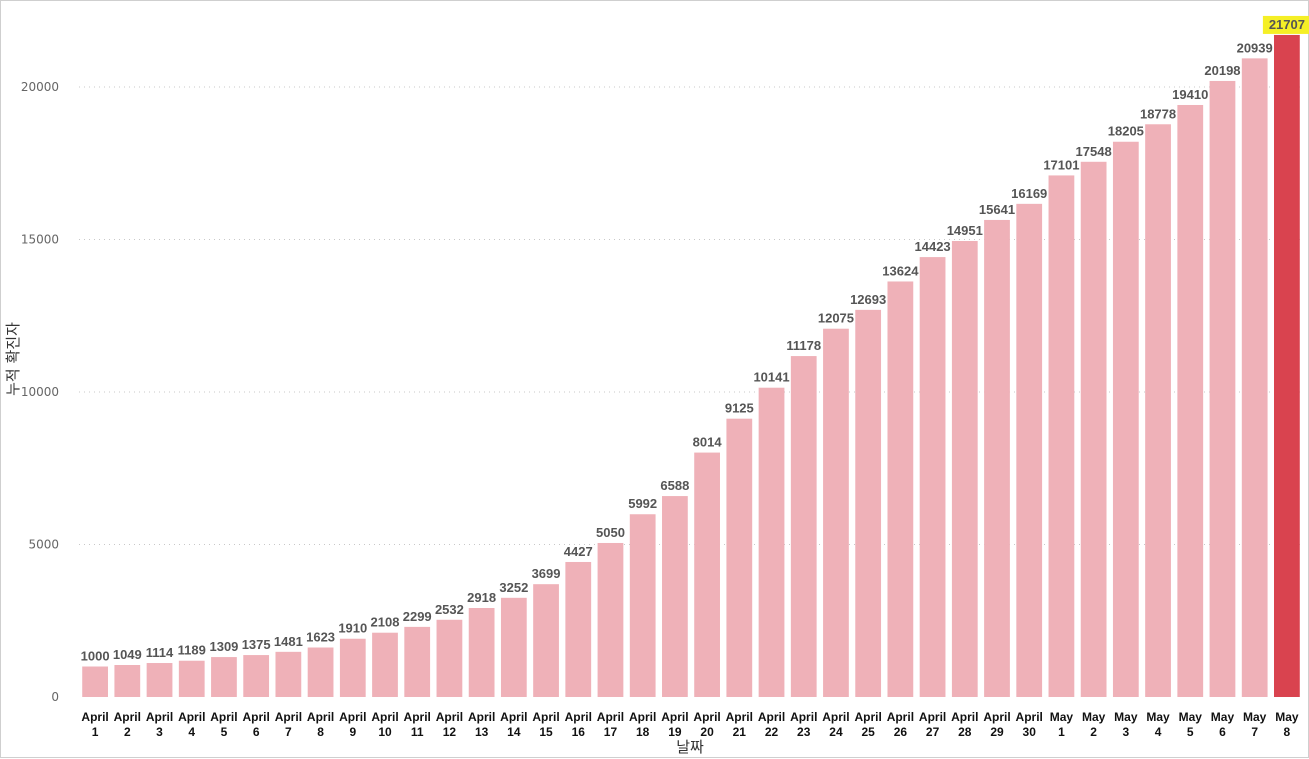 This screenshot has width=1309, height=759. Describe the element at coordinates (55, 697) in the screenshot. I see `y-tick-label: 0` at that location.